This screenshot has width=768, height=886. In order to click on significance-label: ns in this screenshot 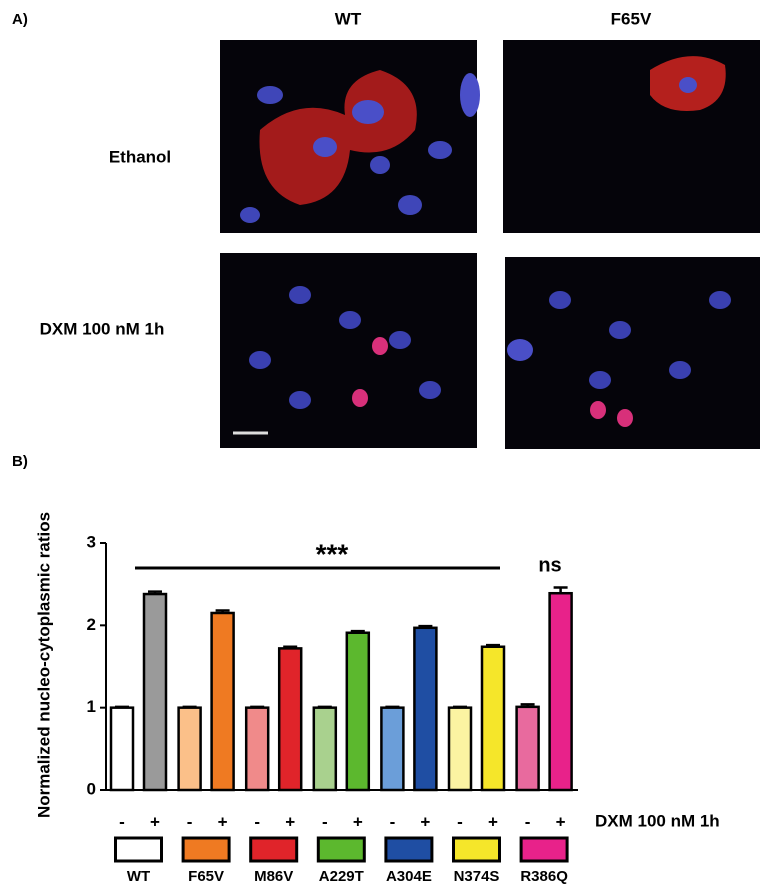, I will do `click(549, 565)`.